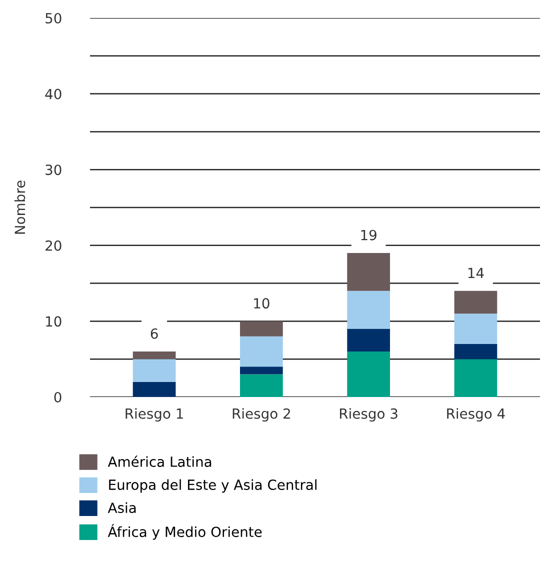 The height and width of the screenshot is (570, 544). What do you see at coordinates (261, 415) in the screenshot?
I see `x-tick-label: Riesgo 2` at bounding box center [261, 415].